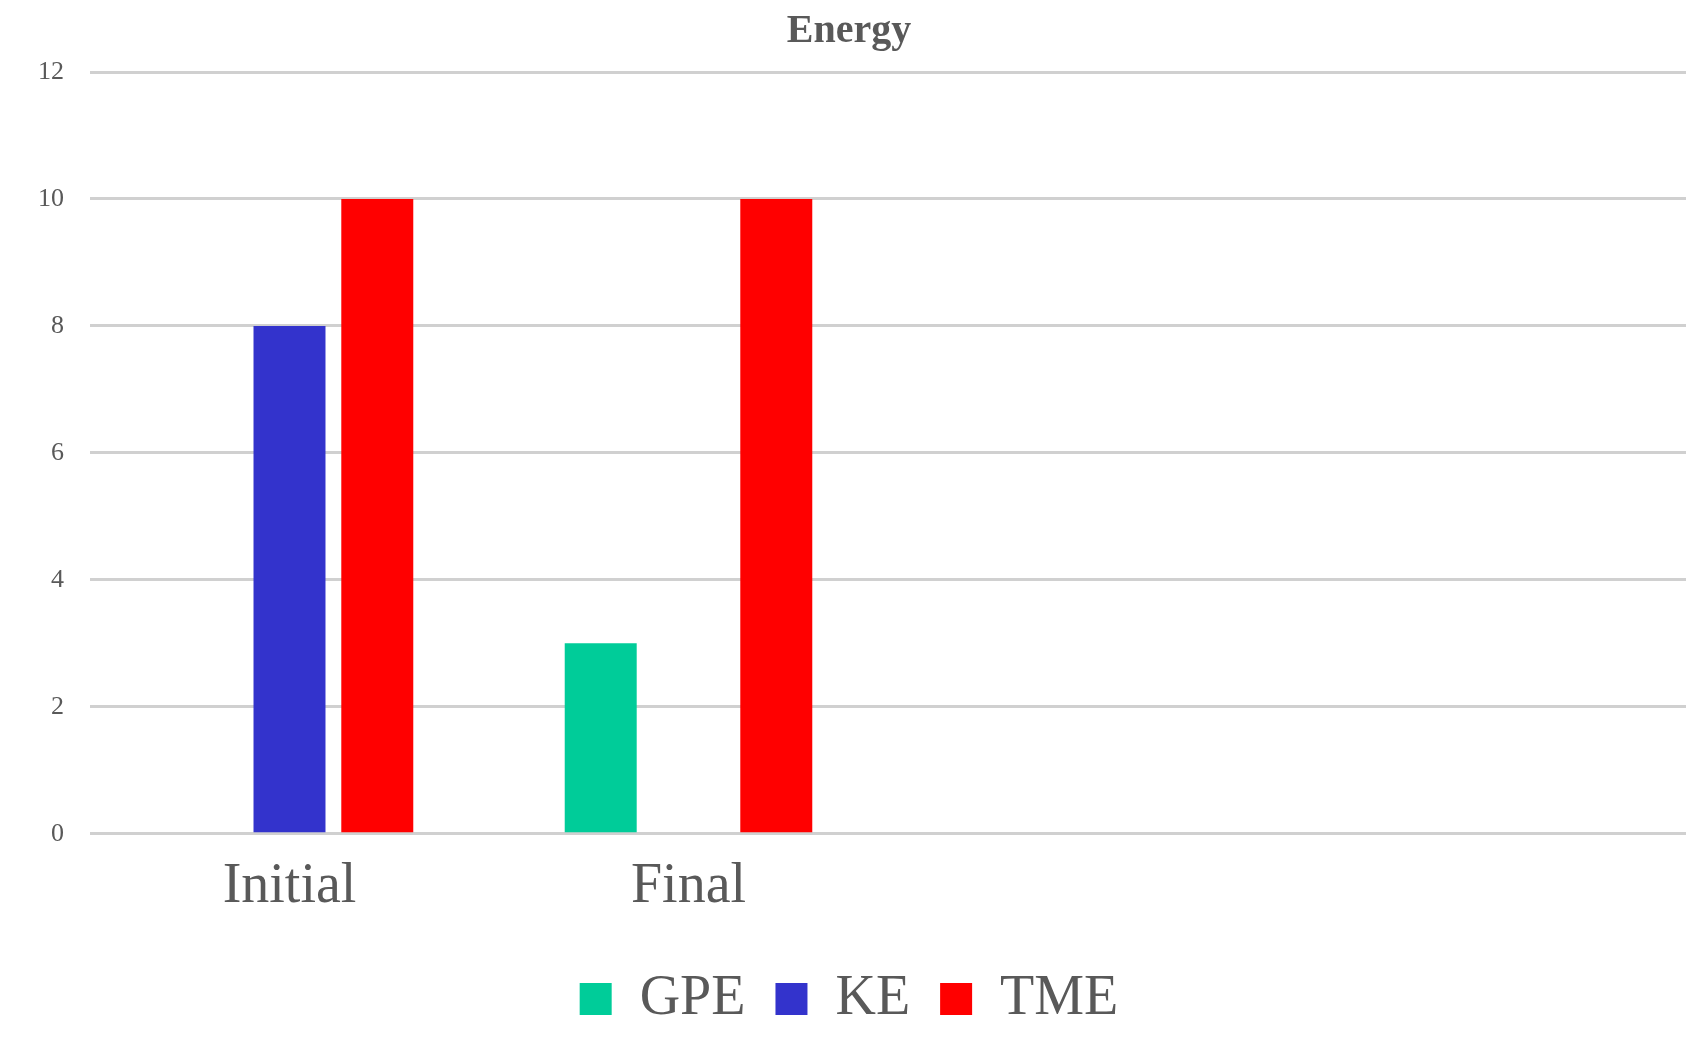  What do you see at coordinates (51, 197) in the screenshot?
I see `y-tick-label: 10` at bounding box center [51, 197].